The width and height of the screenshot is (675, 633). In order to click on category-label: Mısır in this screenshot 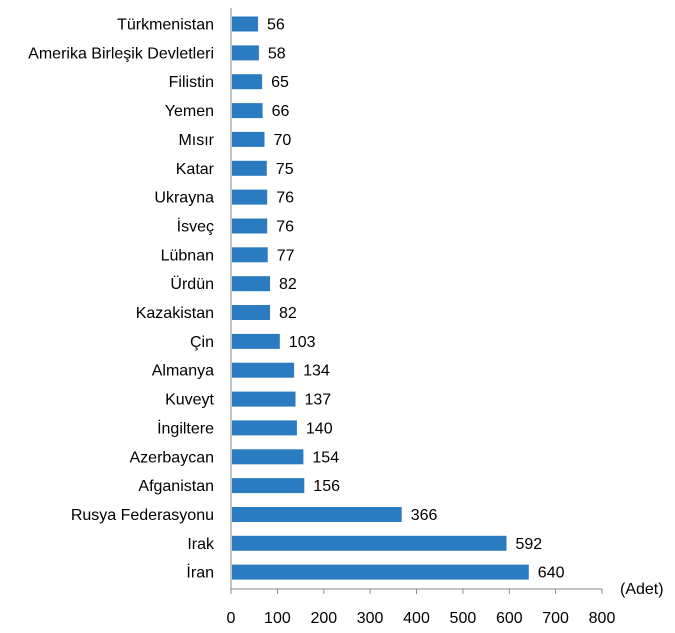, I will do `click(196, 140)`.